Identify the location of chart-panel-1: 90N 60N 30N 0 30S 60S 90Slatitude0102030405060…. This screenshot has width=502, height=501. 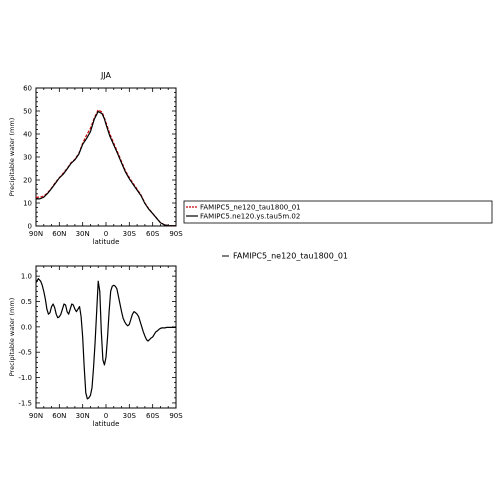
(95, 158).